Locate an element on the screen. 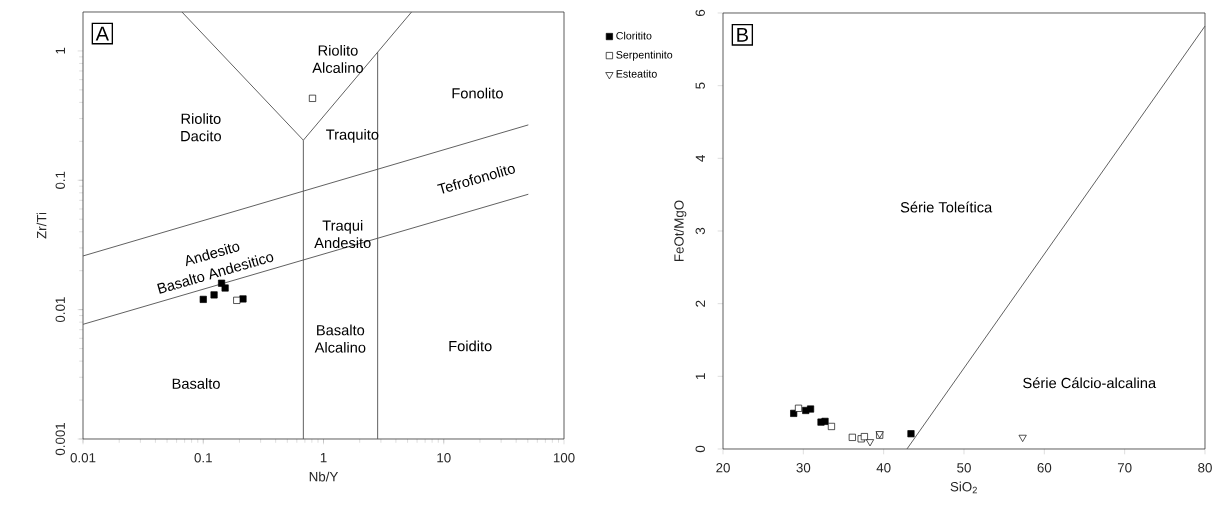 This screenshot has width=1221, height=520. y-axis-title: FeOt/MgO is located at coordinates (680, 231).